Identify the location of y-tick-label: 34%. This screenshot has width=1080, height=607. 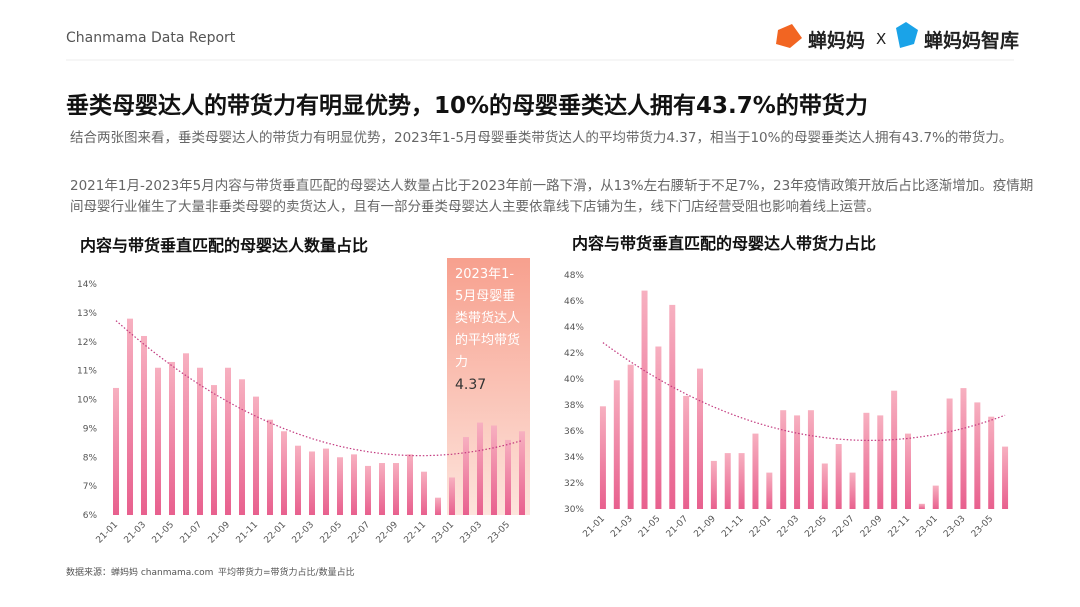
(574, 458).